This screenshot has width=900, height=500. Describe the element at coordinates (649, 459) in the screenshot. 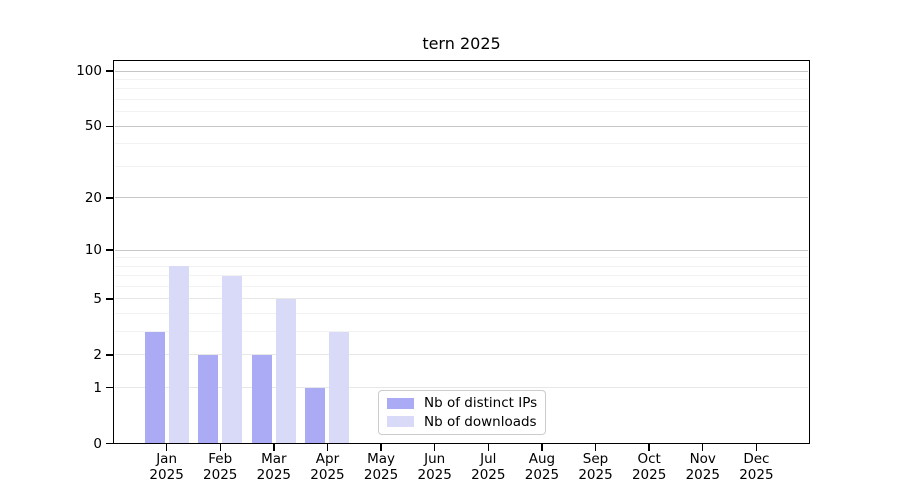

I see `x-tick-label-month: Oct` at that location.